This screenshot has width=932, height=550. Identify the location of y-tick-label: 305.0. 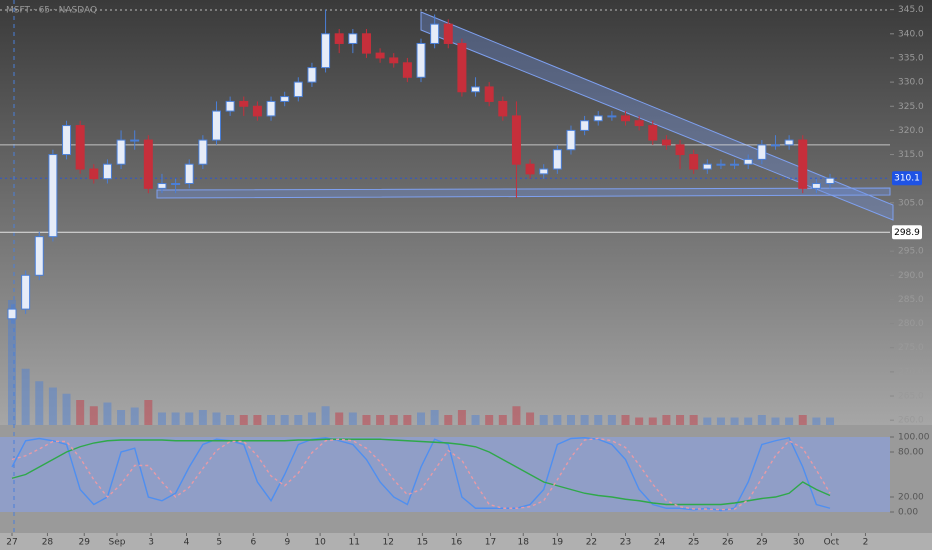
(911, 203).